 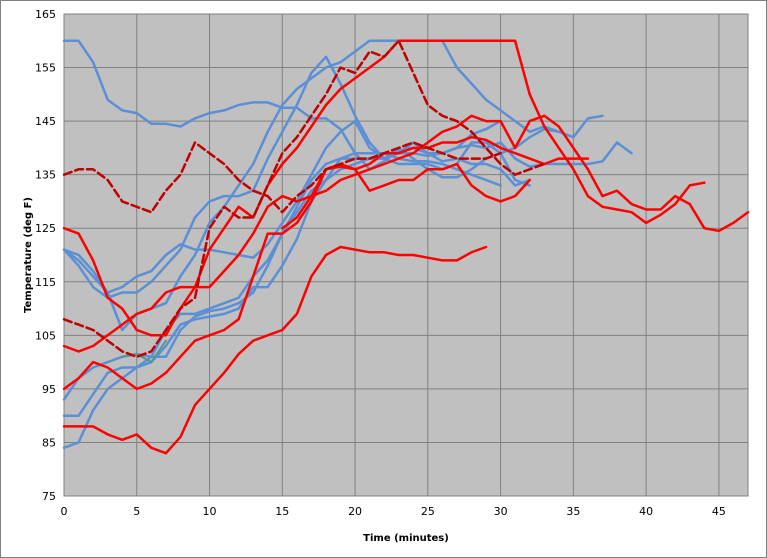 What do you see at coordinates (49, 496) in the screenshot?
I see `y-tick-label: 75` at bounding box center [49, 496].